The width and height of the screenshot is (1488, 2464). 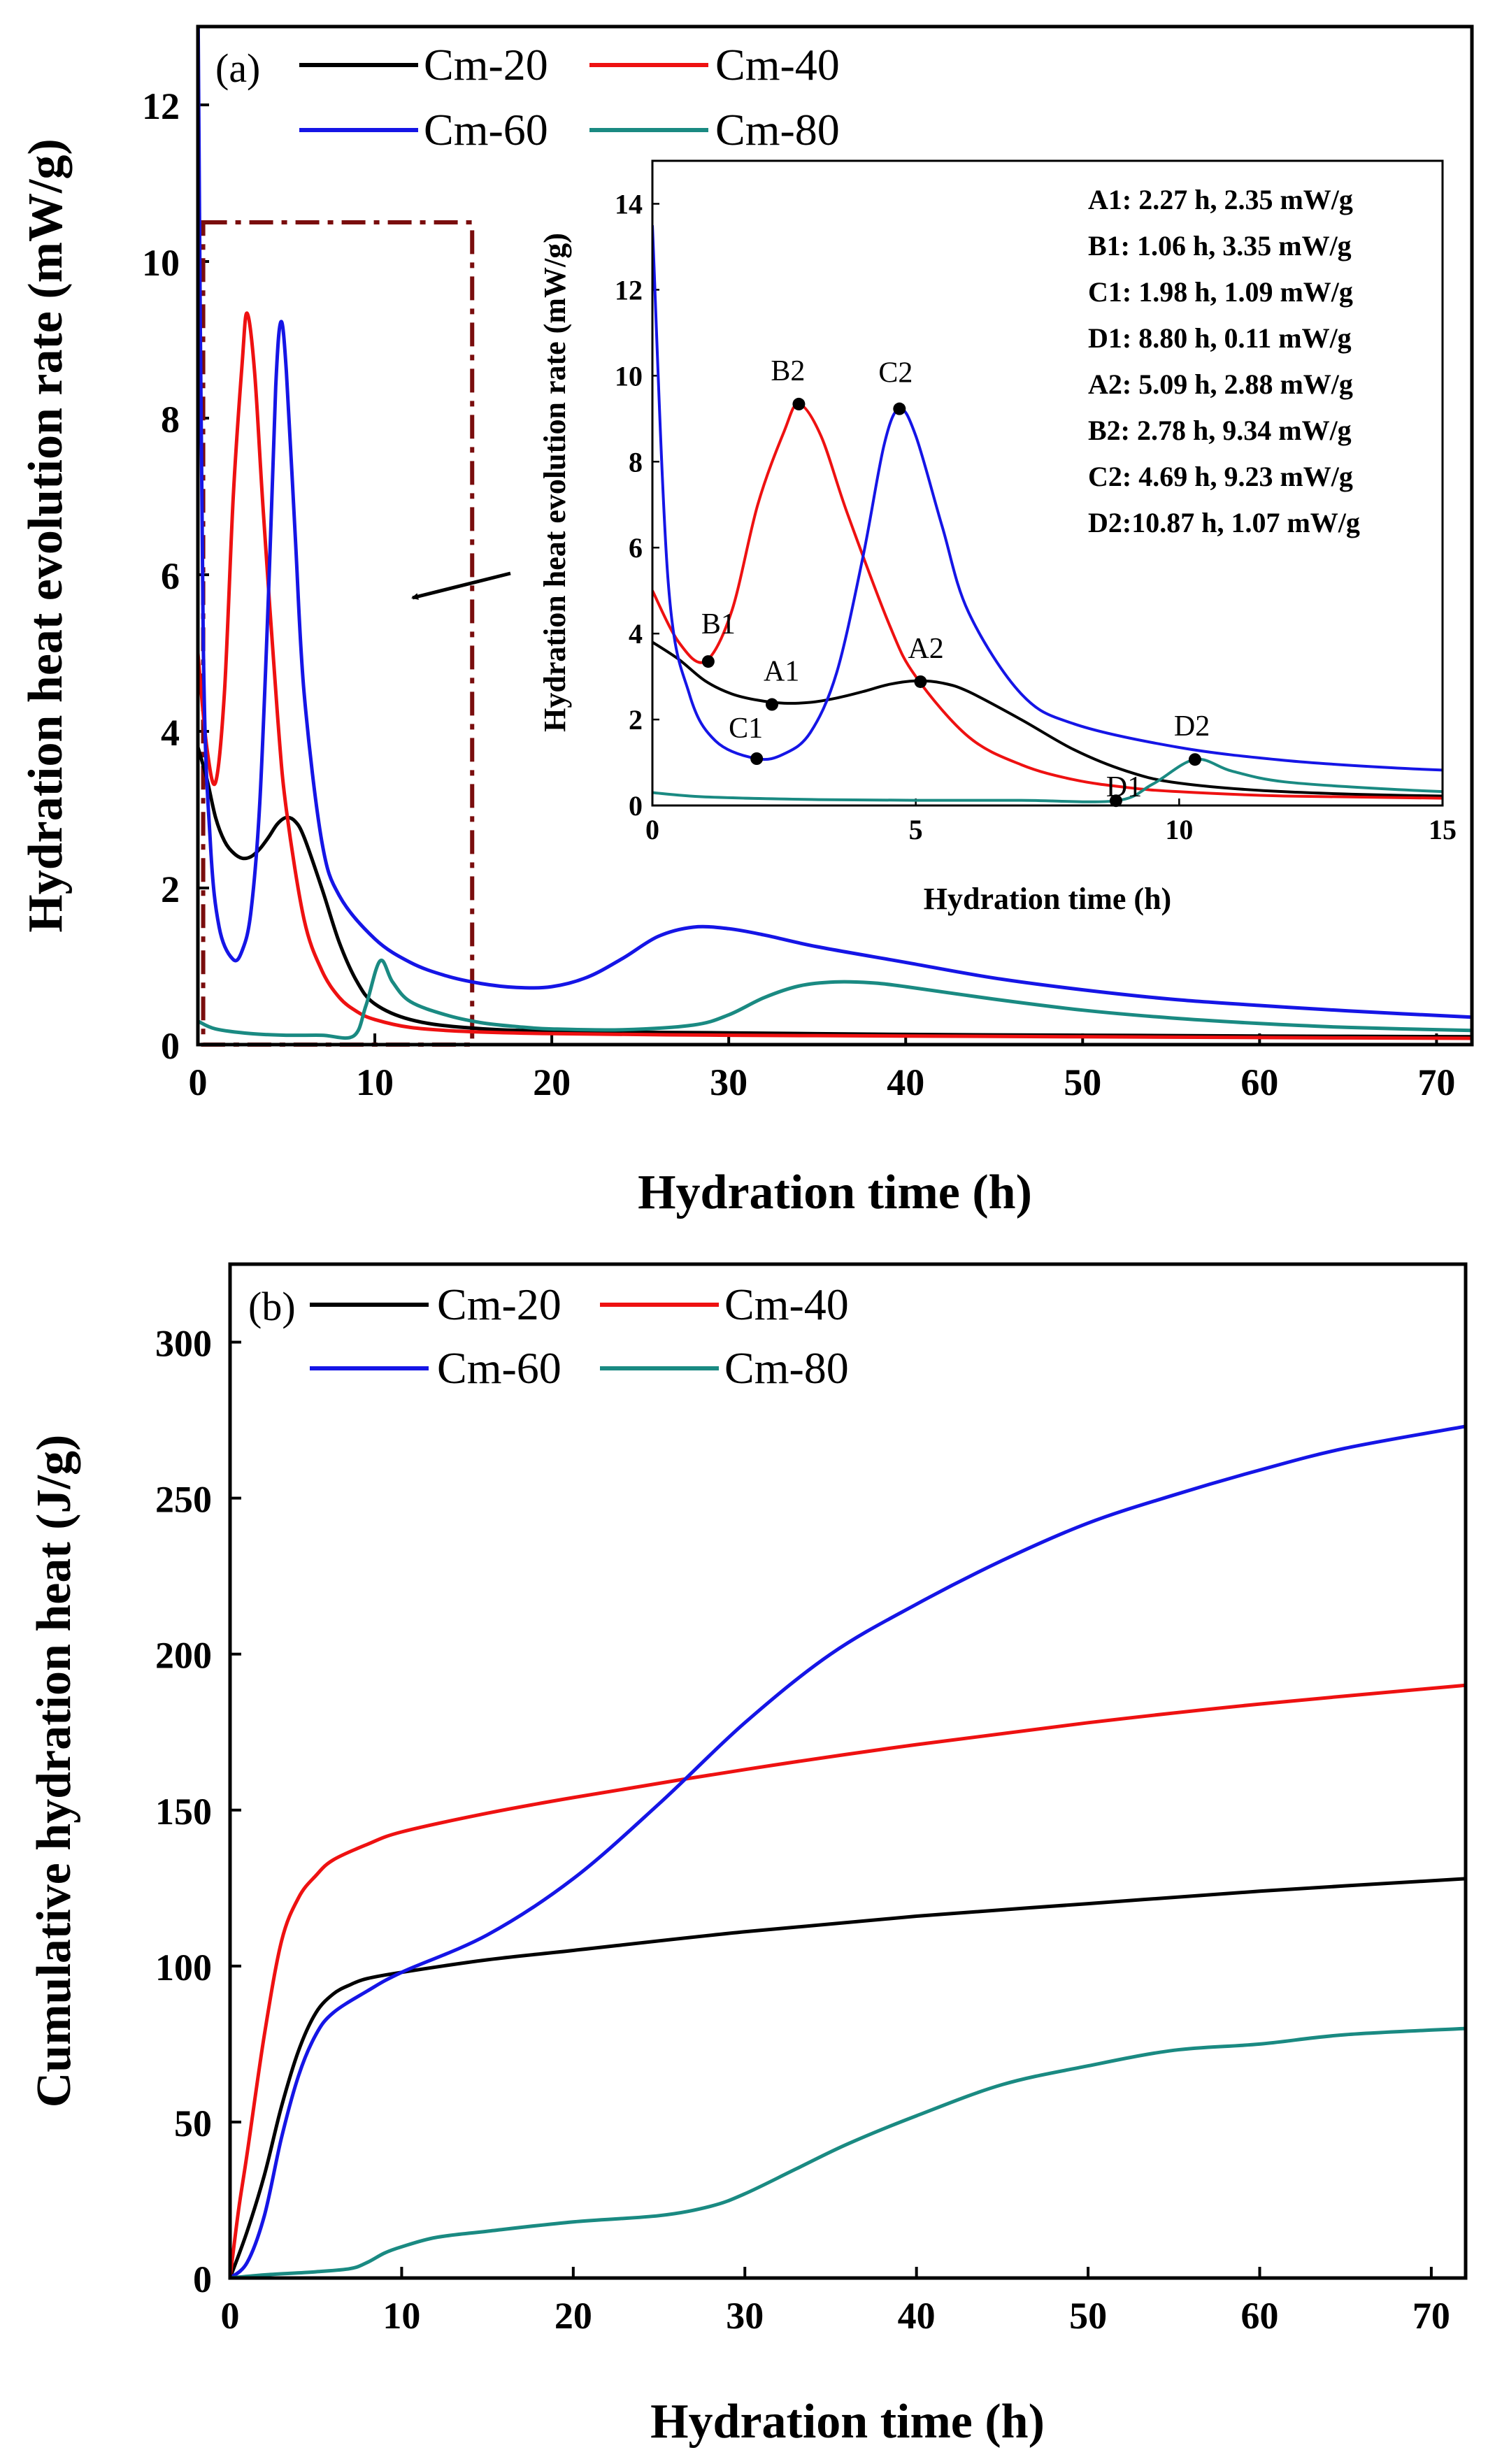 What do you see at coordinates (461, 585) in the screenshot?
I see `zoom-arrow` at bounding box center [461, 585].